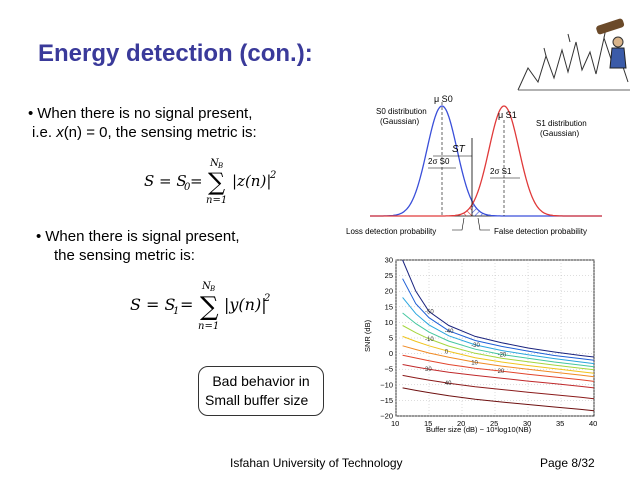 Image resolution: width=638 pixels, height=478 pixels. I want to click on s0-label-sub: (Gaussian), so click(399, 121).